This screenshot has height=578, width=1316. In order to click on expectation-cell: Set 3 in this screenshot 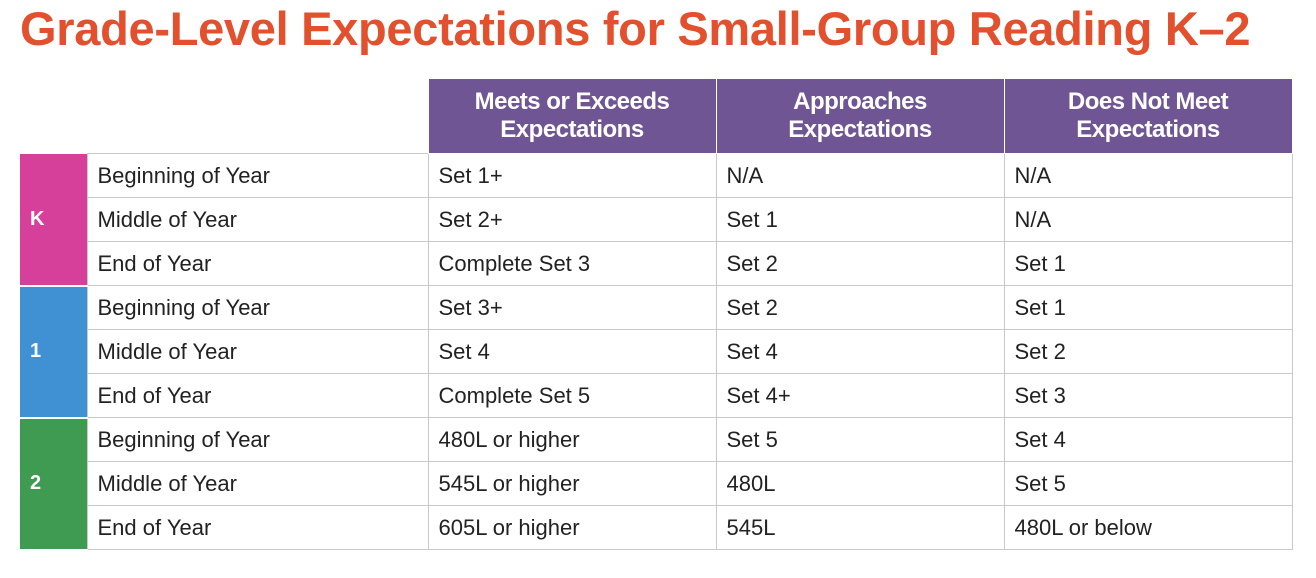, I will do `click(1148, 395)`.